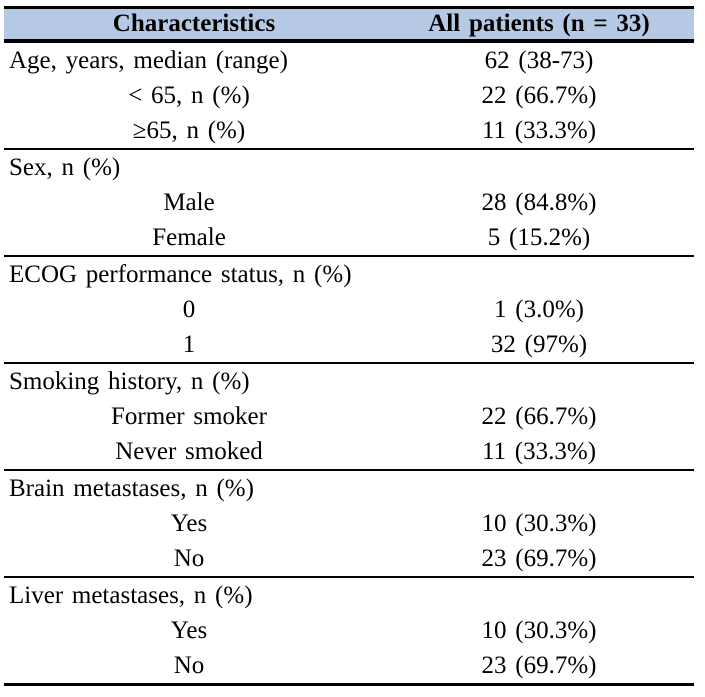 This screenshot has width=705, height=697. Describe the element at coordinates (131, 488) in the screenshot. I see `row-label: Brain metastases, n (%)` at that location.